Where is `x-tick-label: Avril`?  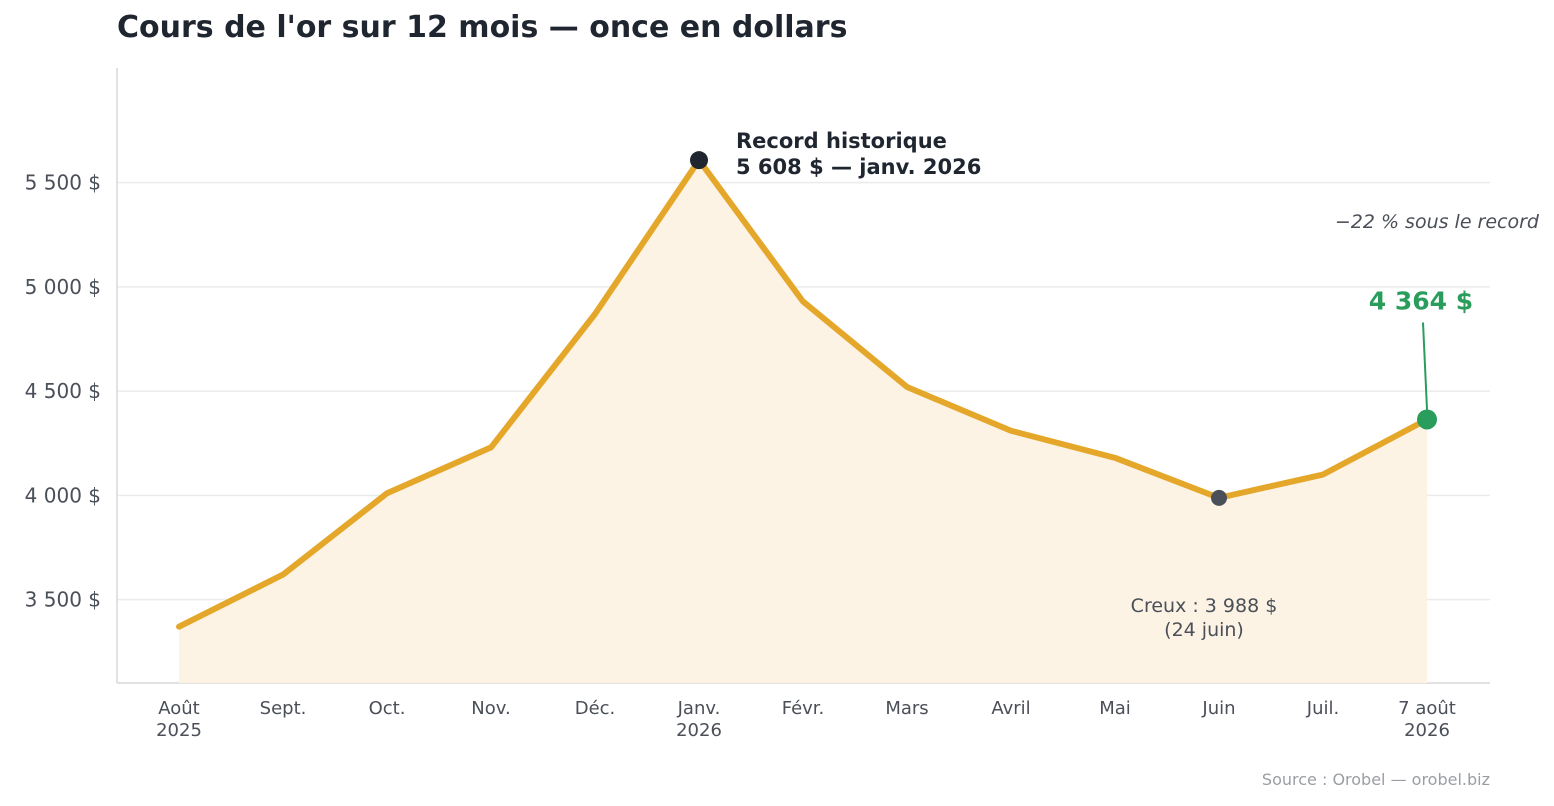 x-tick-label: Avril is located at coordinates (1010, 708).